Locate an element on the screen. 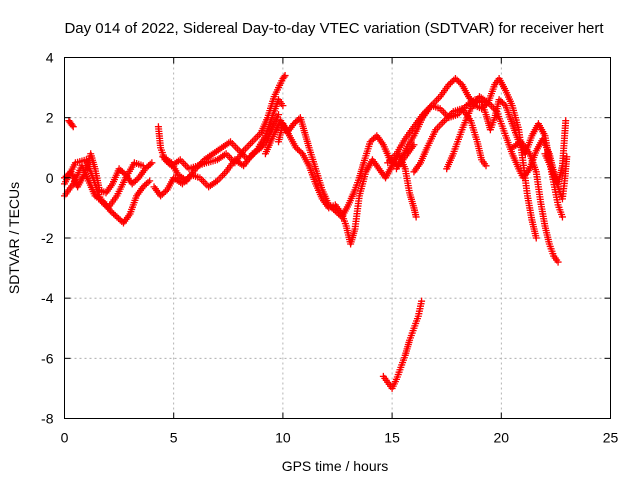 Image resolution: width=640 pixels, height=480 pixels. y-tick-label: 0 is located at coordinates (50, 178).